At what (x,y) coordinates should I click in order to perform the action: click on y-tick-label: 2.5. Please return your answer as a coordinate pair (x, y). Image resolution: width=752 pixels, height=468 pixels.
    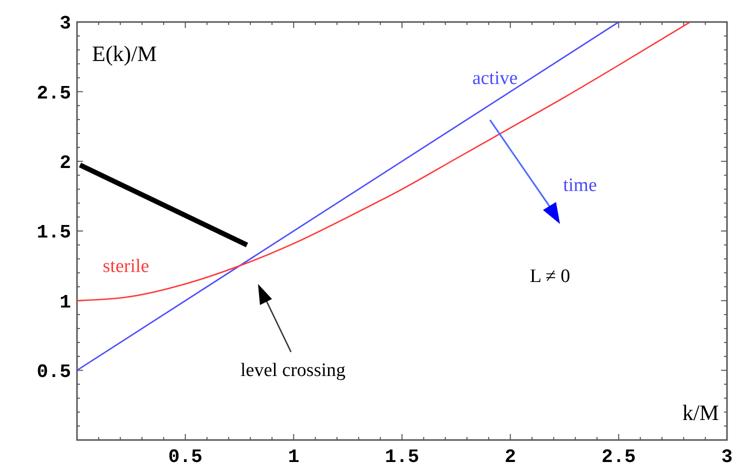
    Looking at the image, I should click on (53, 93).